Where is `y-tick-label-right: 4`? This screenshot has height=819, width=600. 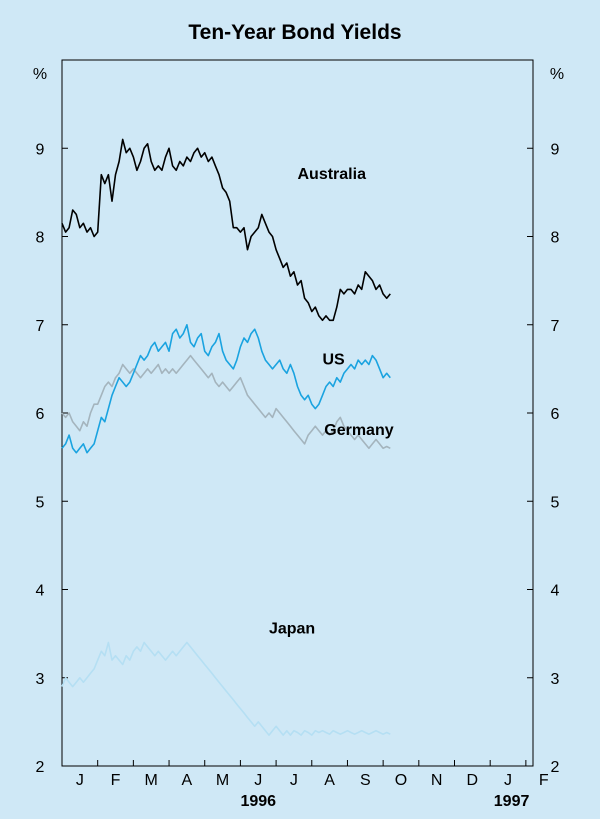 y-tick-label-right: 4 is located at coordinates (555, 591).